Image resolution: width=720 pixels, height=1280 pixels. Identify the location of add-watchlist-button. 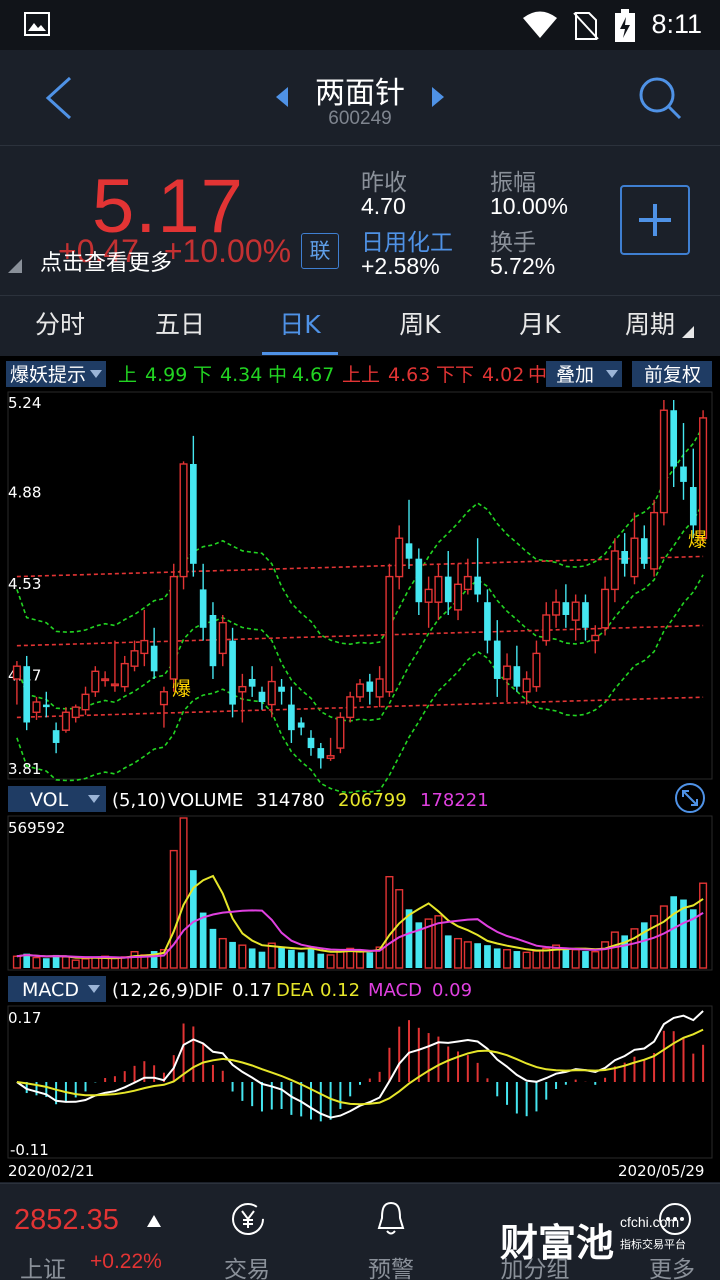
(655, 220).